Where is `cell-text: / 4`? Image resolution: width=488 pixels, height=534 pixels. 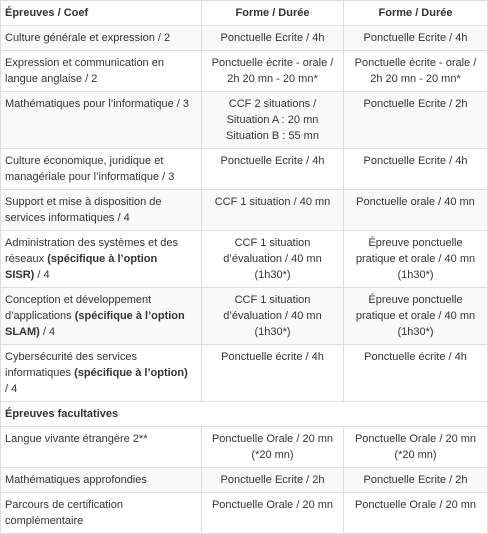
cell-text: / 4 is located at coordinates (42, 275).